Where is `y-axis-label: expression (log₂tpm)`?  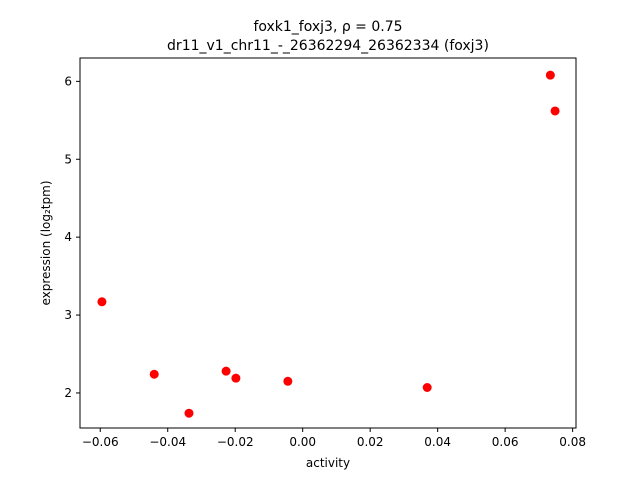
y-axis-label: expression (log₂tpm) is located at coordinates (46, 242).